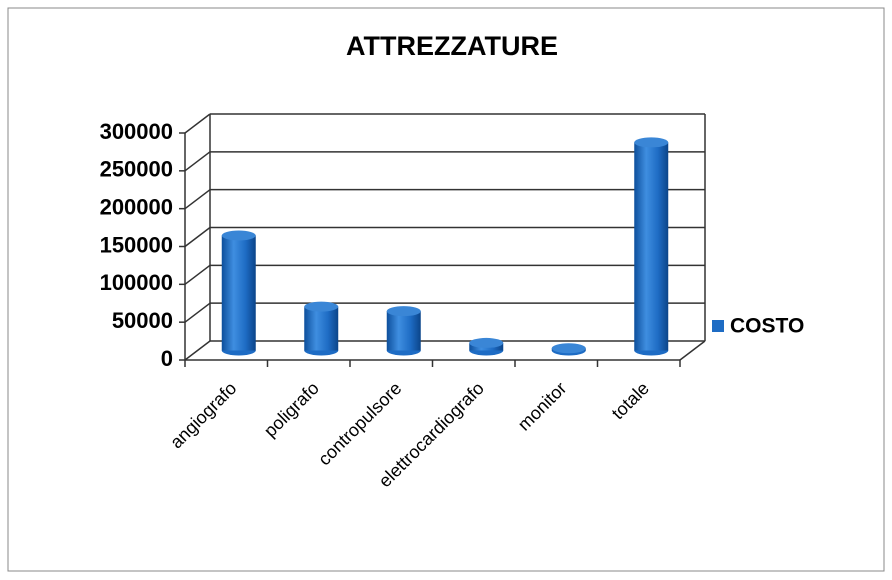 The width and height of the screenshot is (892, 580). I want to click on floor-edge, so click(692, 350).